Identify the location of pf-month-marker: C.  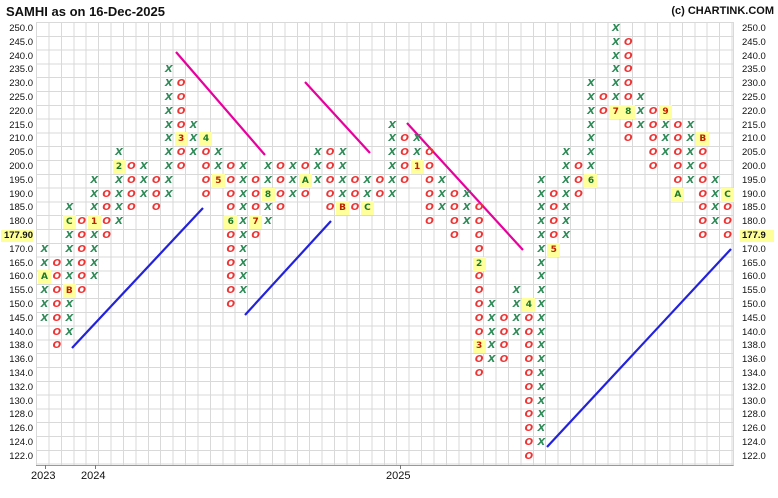
(69, 222).